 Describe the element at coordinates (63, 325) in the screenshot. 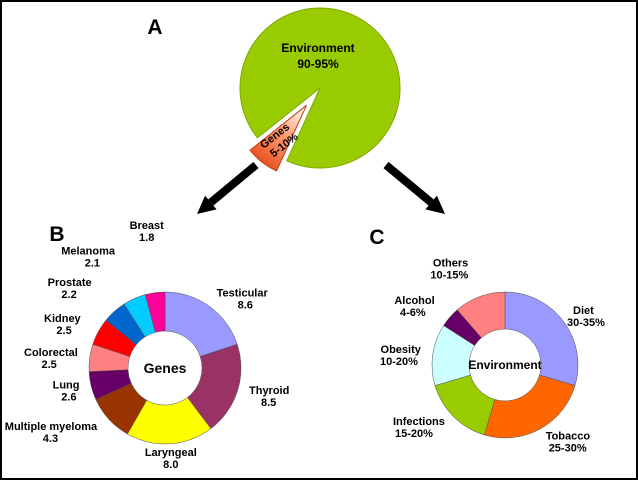

I see `label-kidney: Kidney 2.5` at that location.